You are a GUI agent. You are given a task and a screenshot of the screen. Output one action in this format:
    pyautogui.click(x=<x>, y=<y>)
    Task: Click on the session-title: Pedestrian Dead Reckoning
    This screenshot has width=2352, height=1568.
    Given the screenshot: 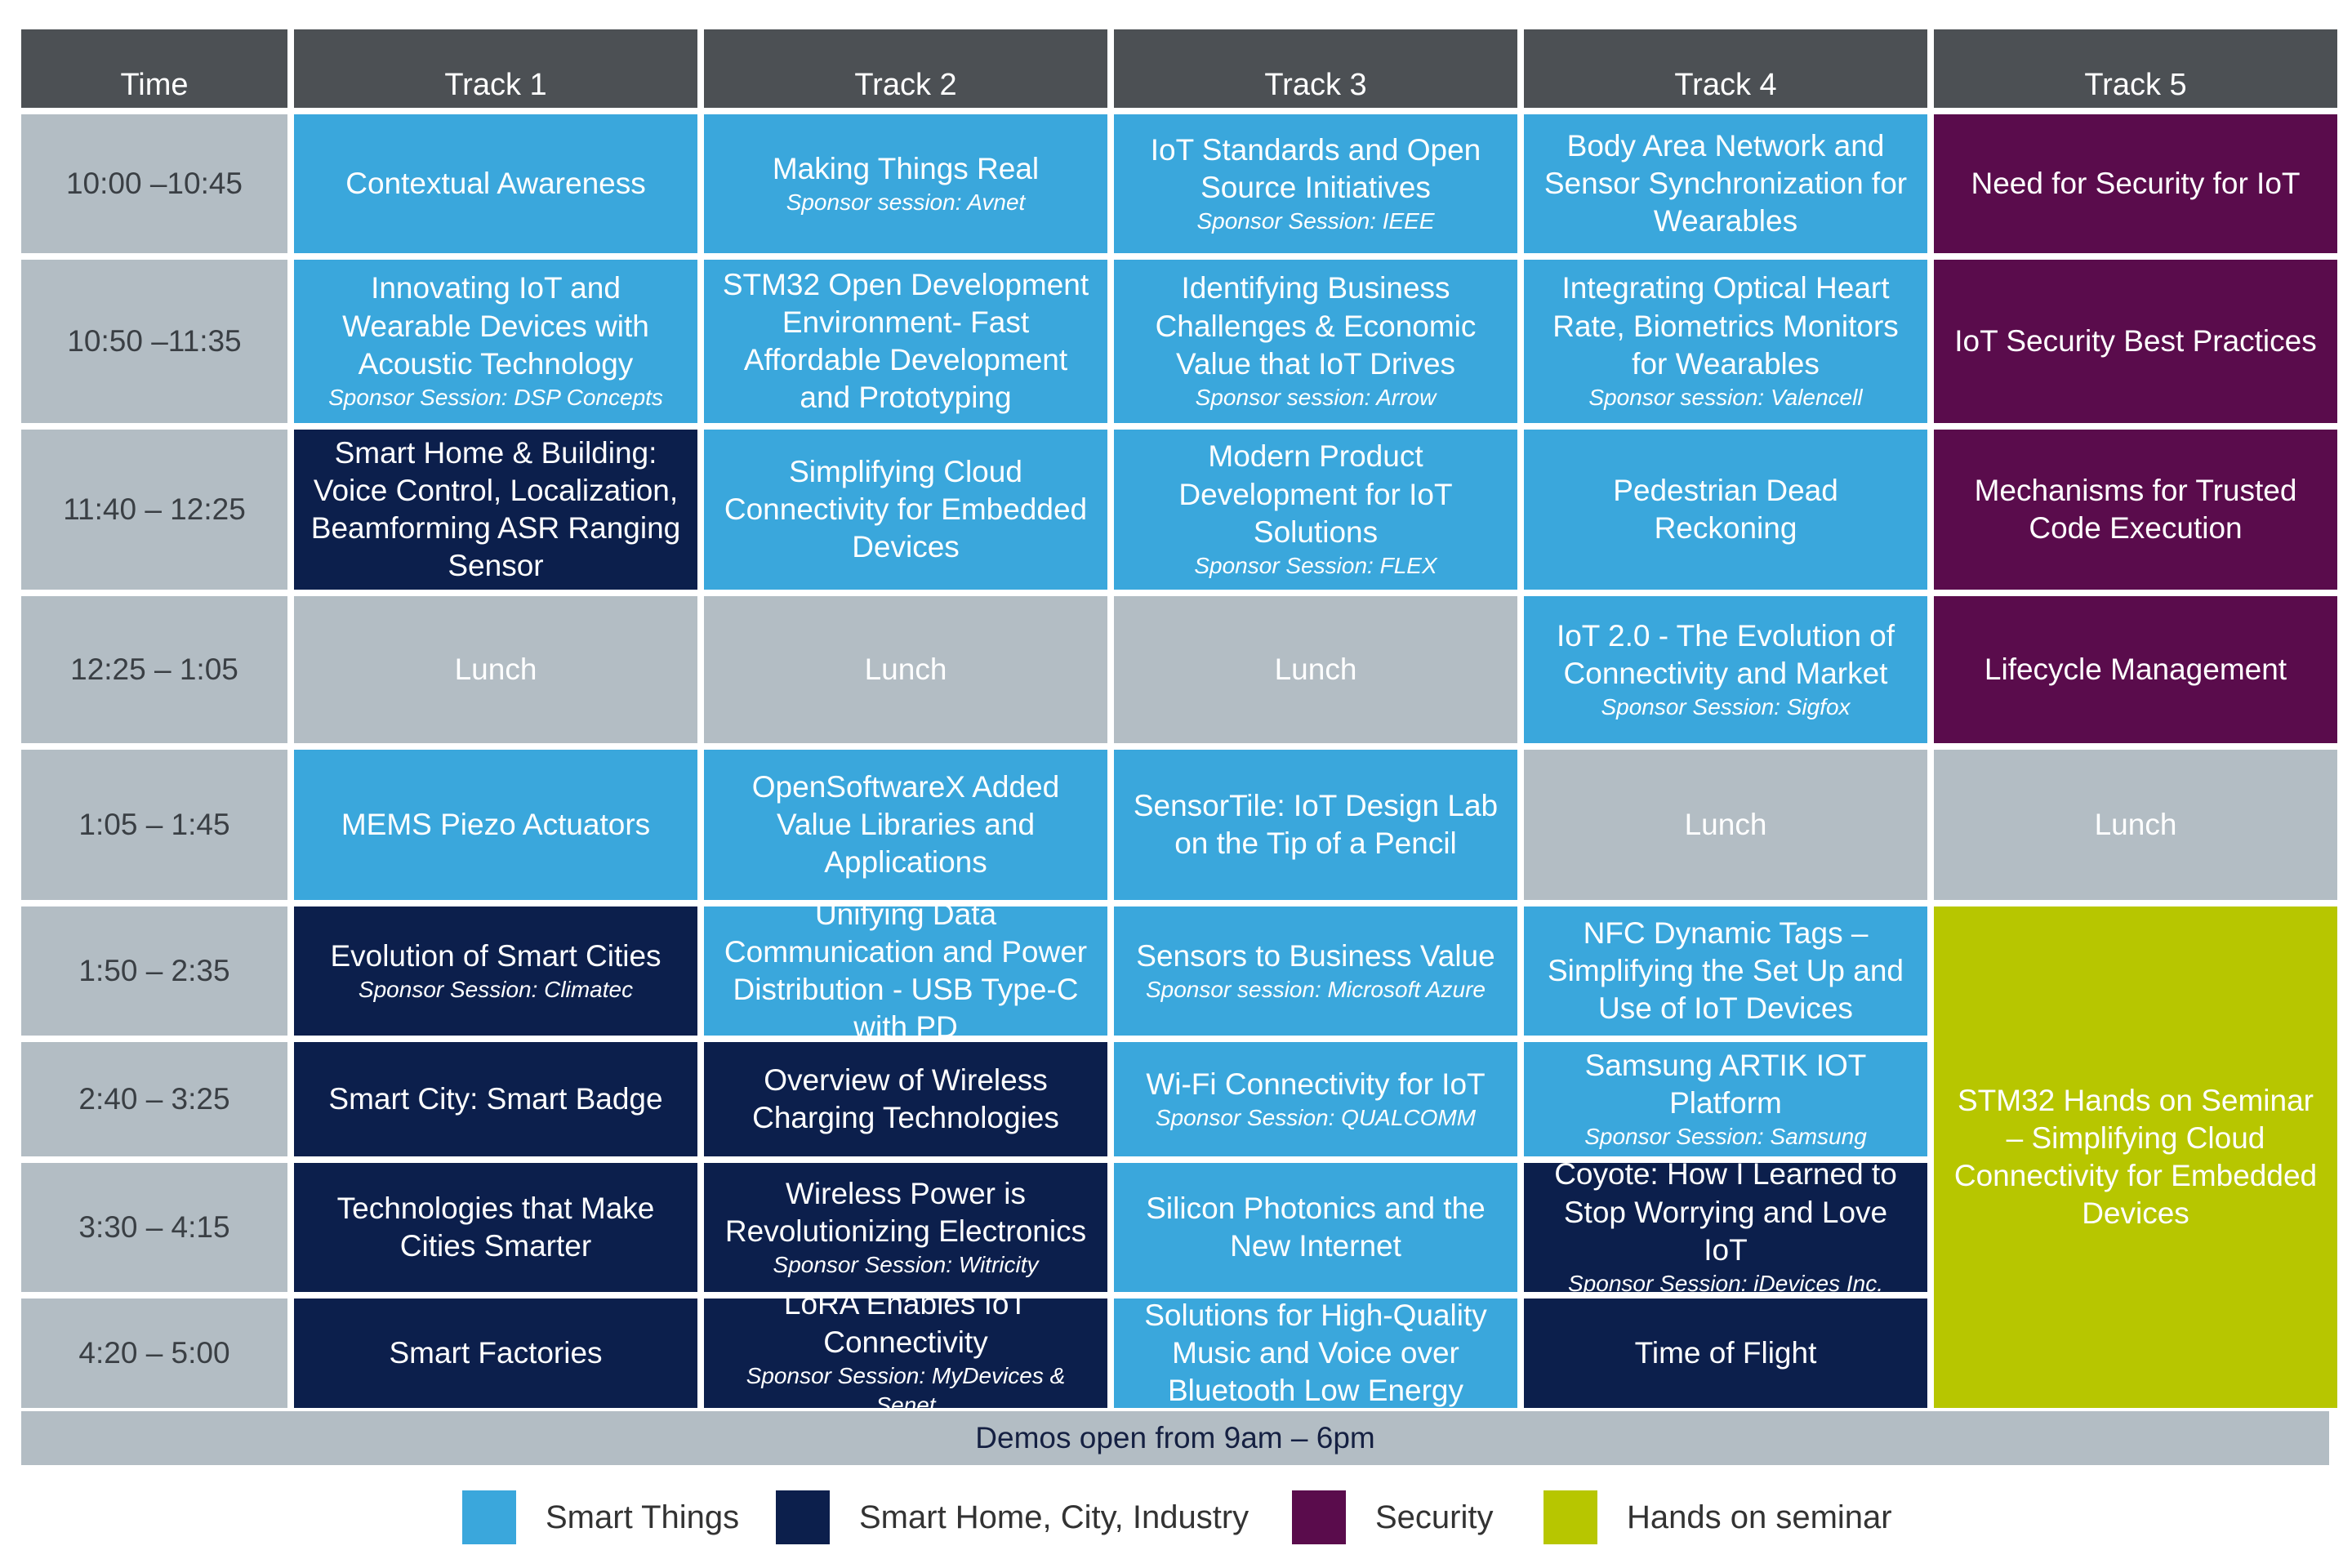 What is the action you would take?
    pyautogui.click(x=1726, y=509)
    